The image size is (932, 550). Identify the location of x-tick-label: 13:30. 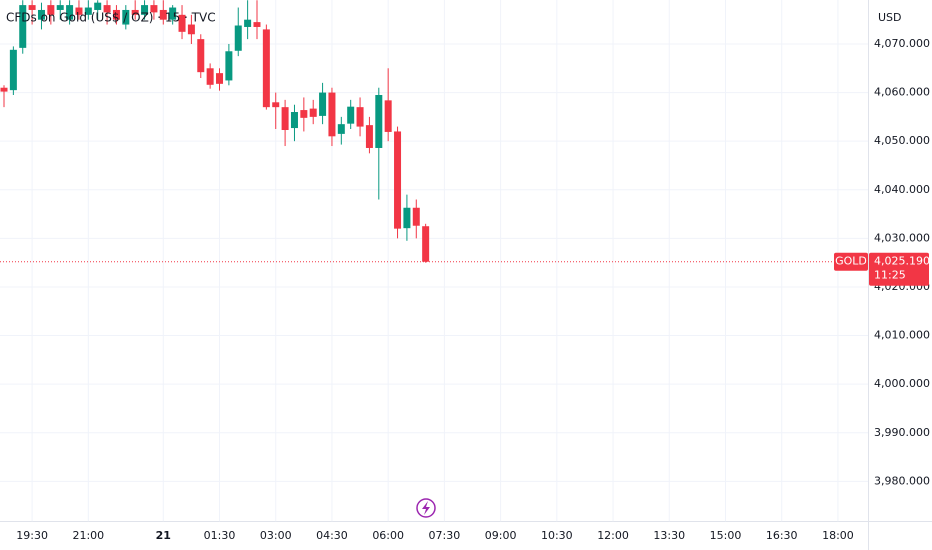
(669, 535).